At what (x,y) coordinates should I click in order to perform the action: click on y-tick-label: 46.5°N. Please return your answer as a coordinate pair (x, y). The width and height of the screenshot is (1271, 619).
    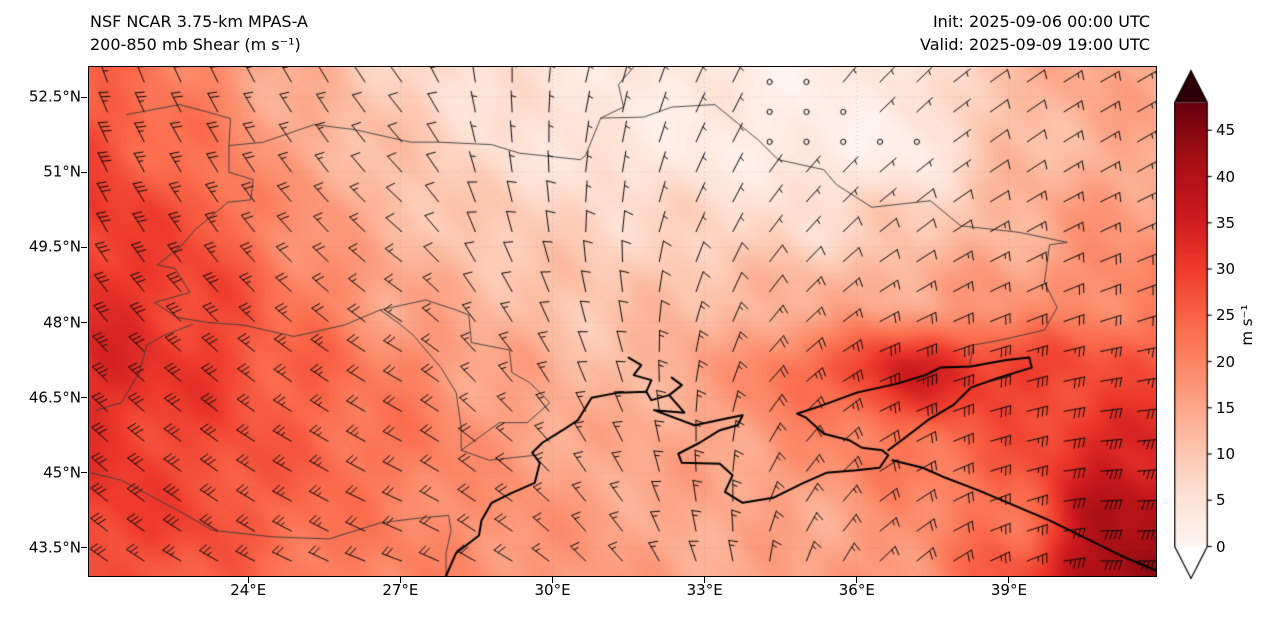
    Looking at the image, I should click on (54, 397).